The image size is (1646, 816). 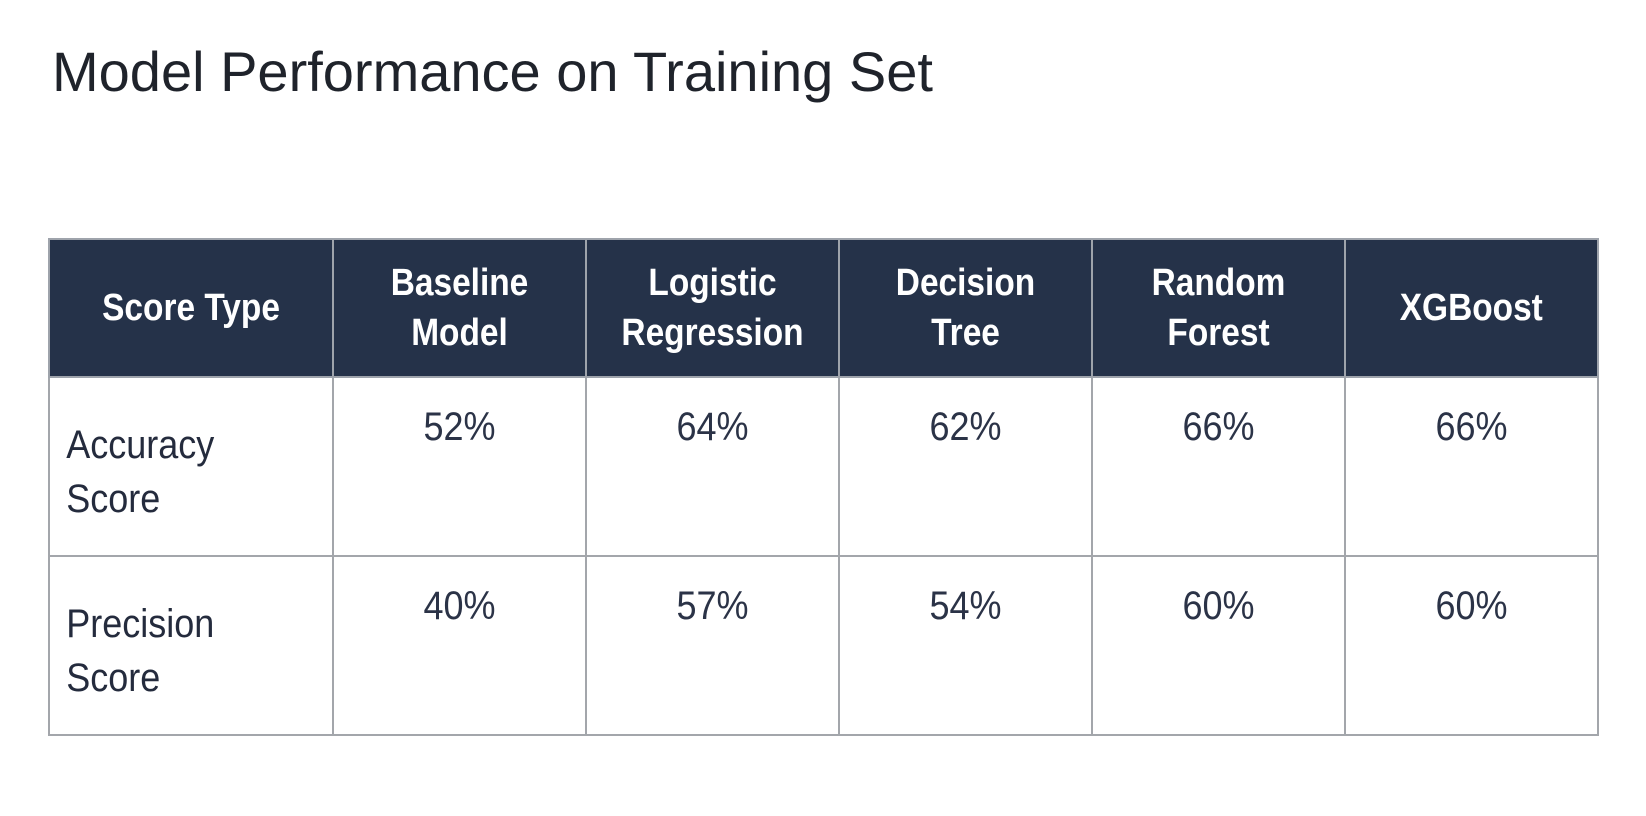 I want to click on header-label: XGBoost, so click(x=1471, y=308).